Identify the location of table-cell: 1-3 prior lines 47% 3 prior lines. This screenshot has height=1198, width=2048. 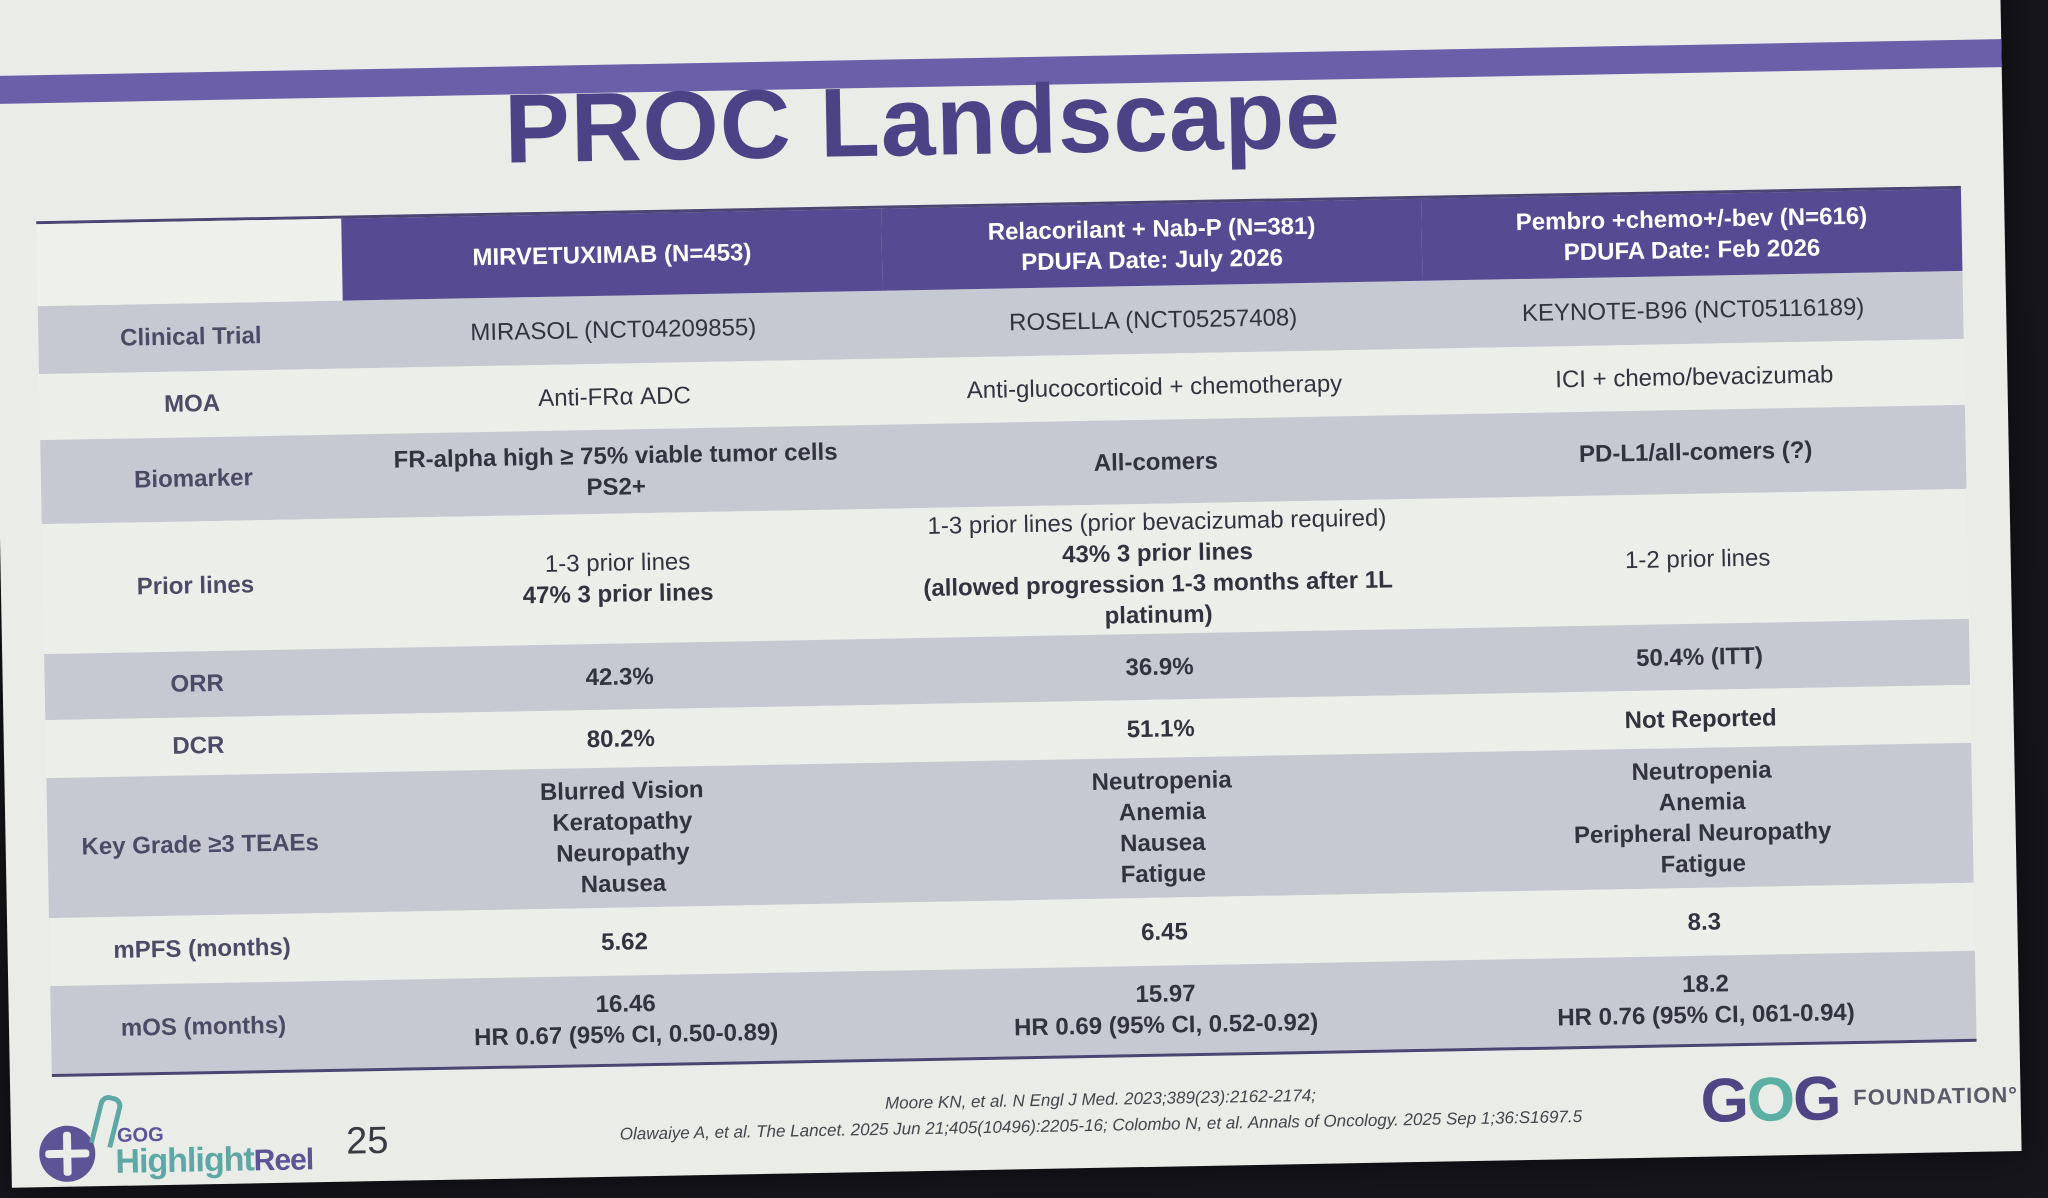
(617, 579).